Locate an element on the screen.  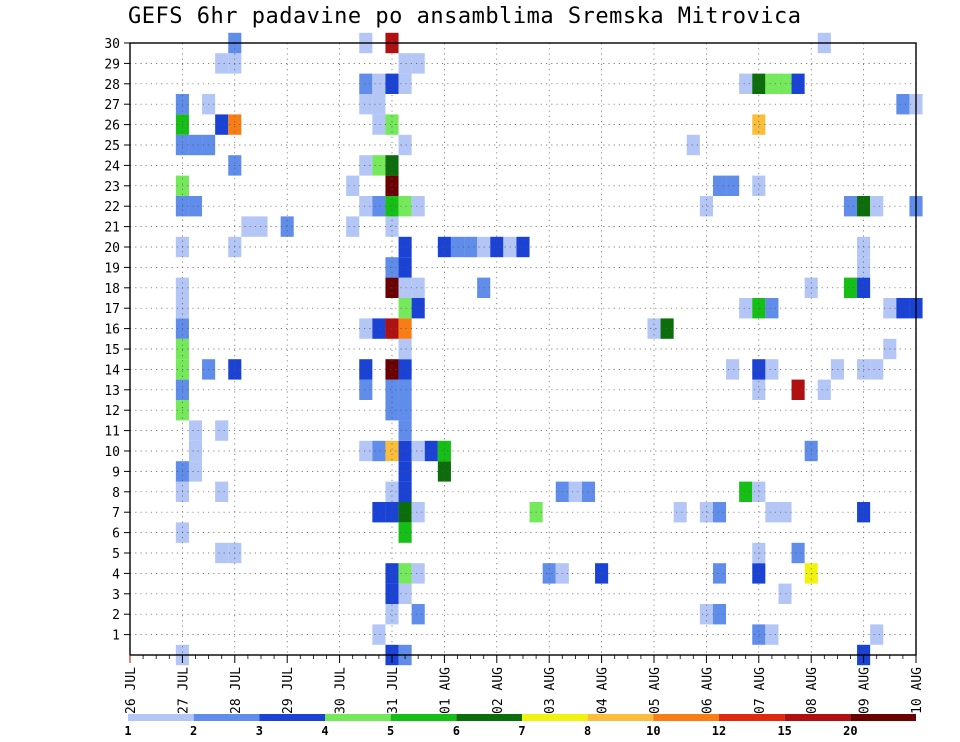
x-tick-label: 29 JUL is located at coordinates (288, 690).